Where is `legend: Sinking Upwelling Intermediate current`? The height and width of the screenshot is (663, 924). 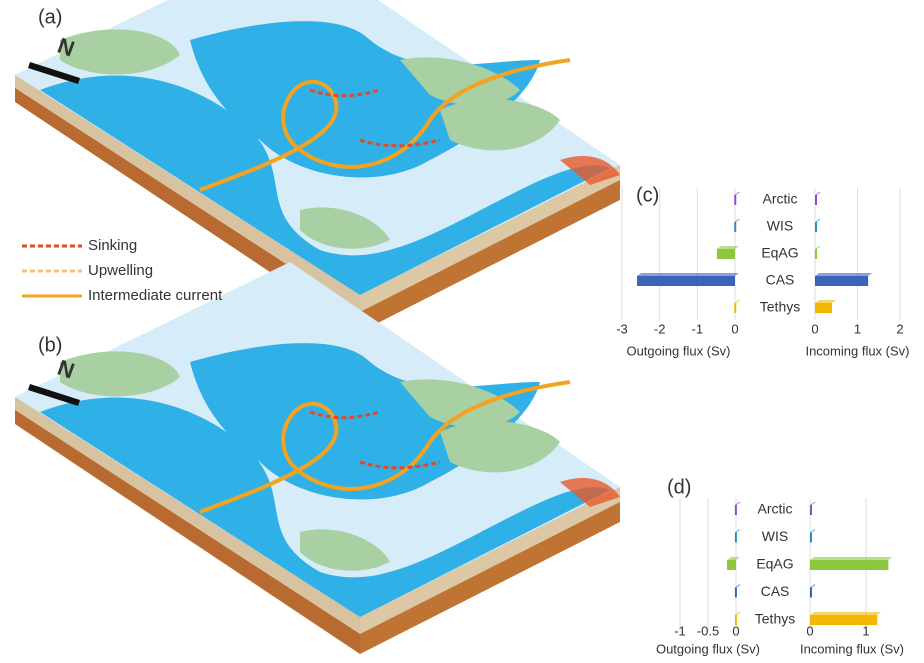
legend: Sinking Upwelling Intermediate current is located at coordinates (122, 270).